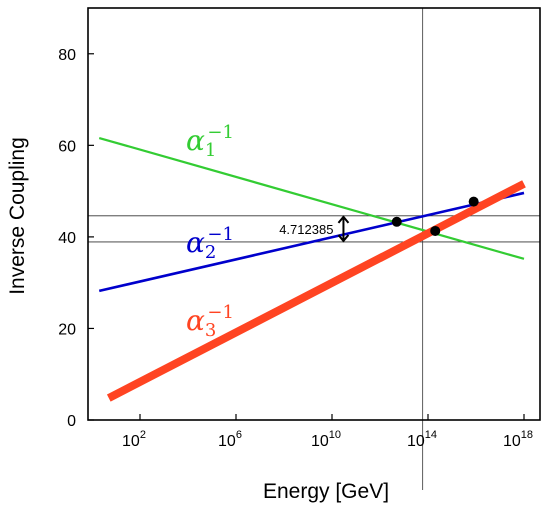 This screenshot has width=550, height=510. I want to click on intersection-points, so click(435, 216).